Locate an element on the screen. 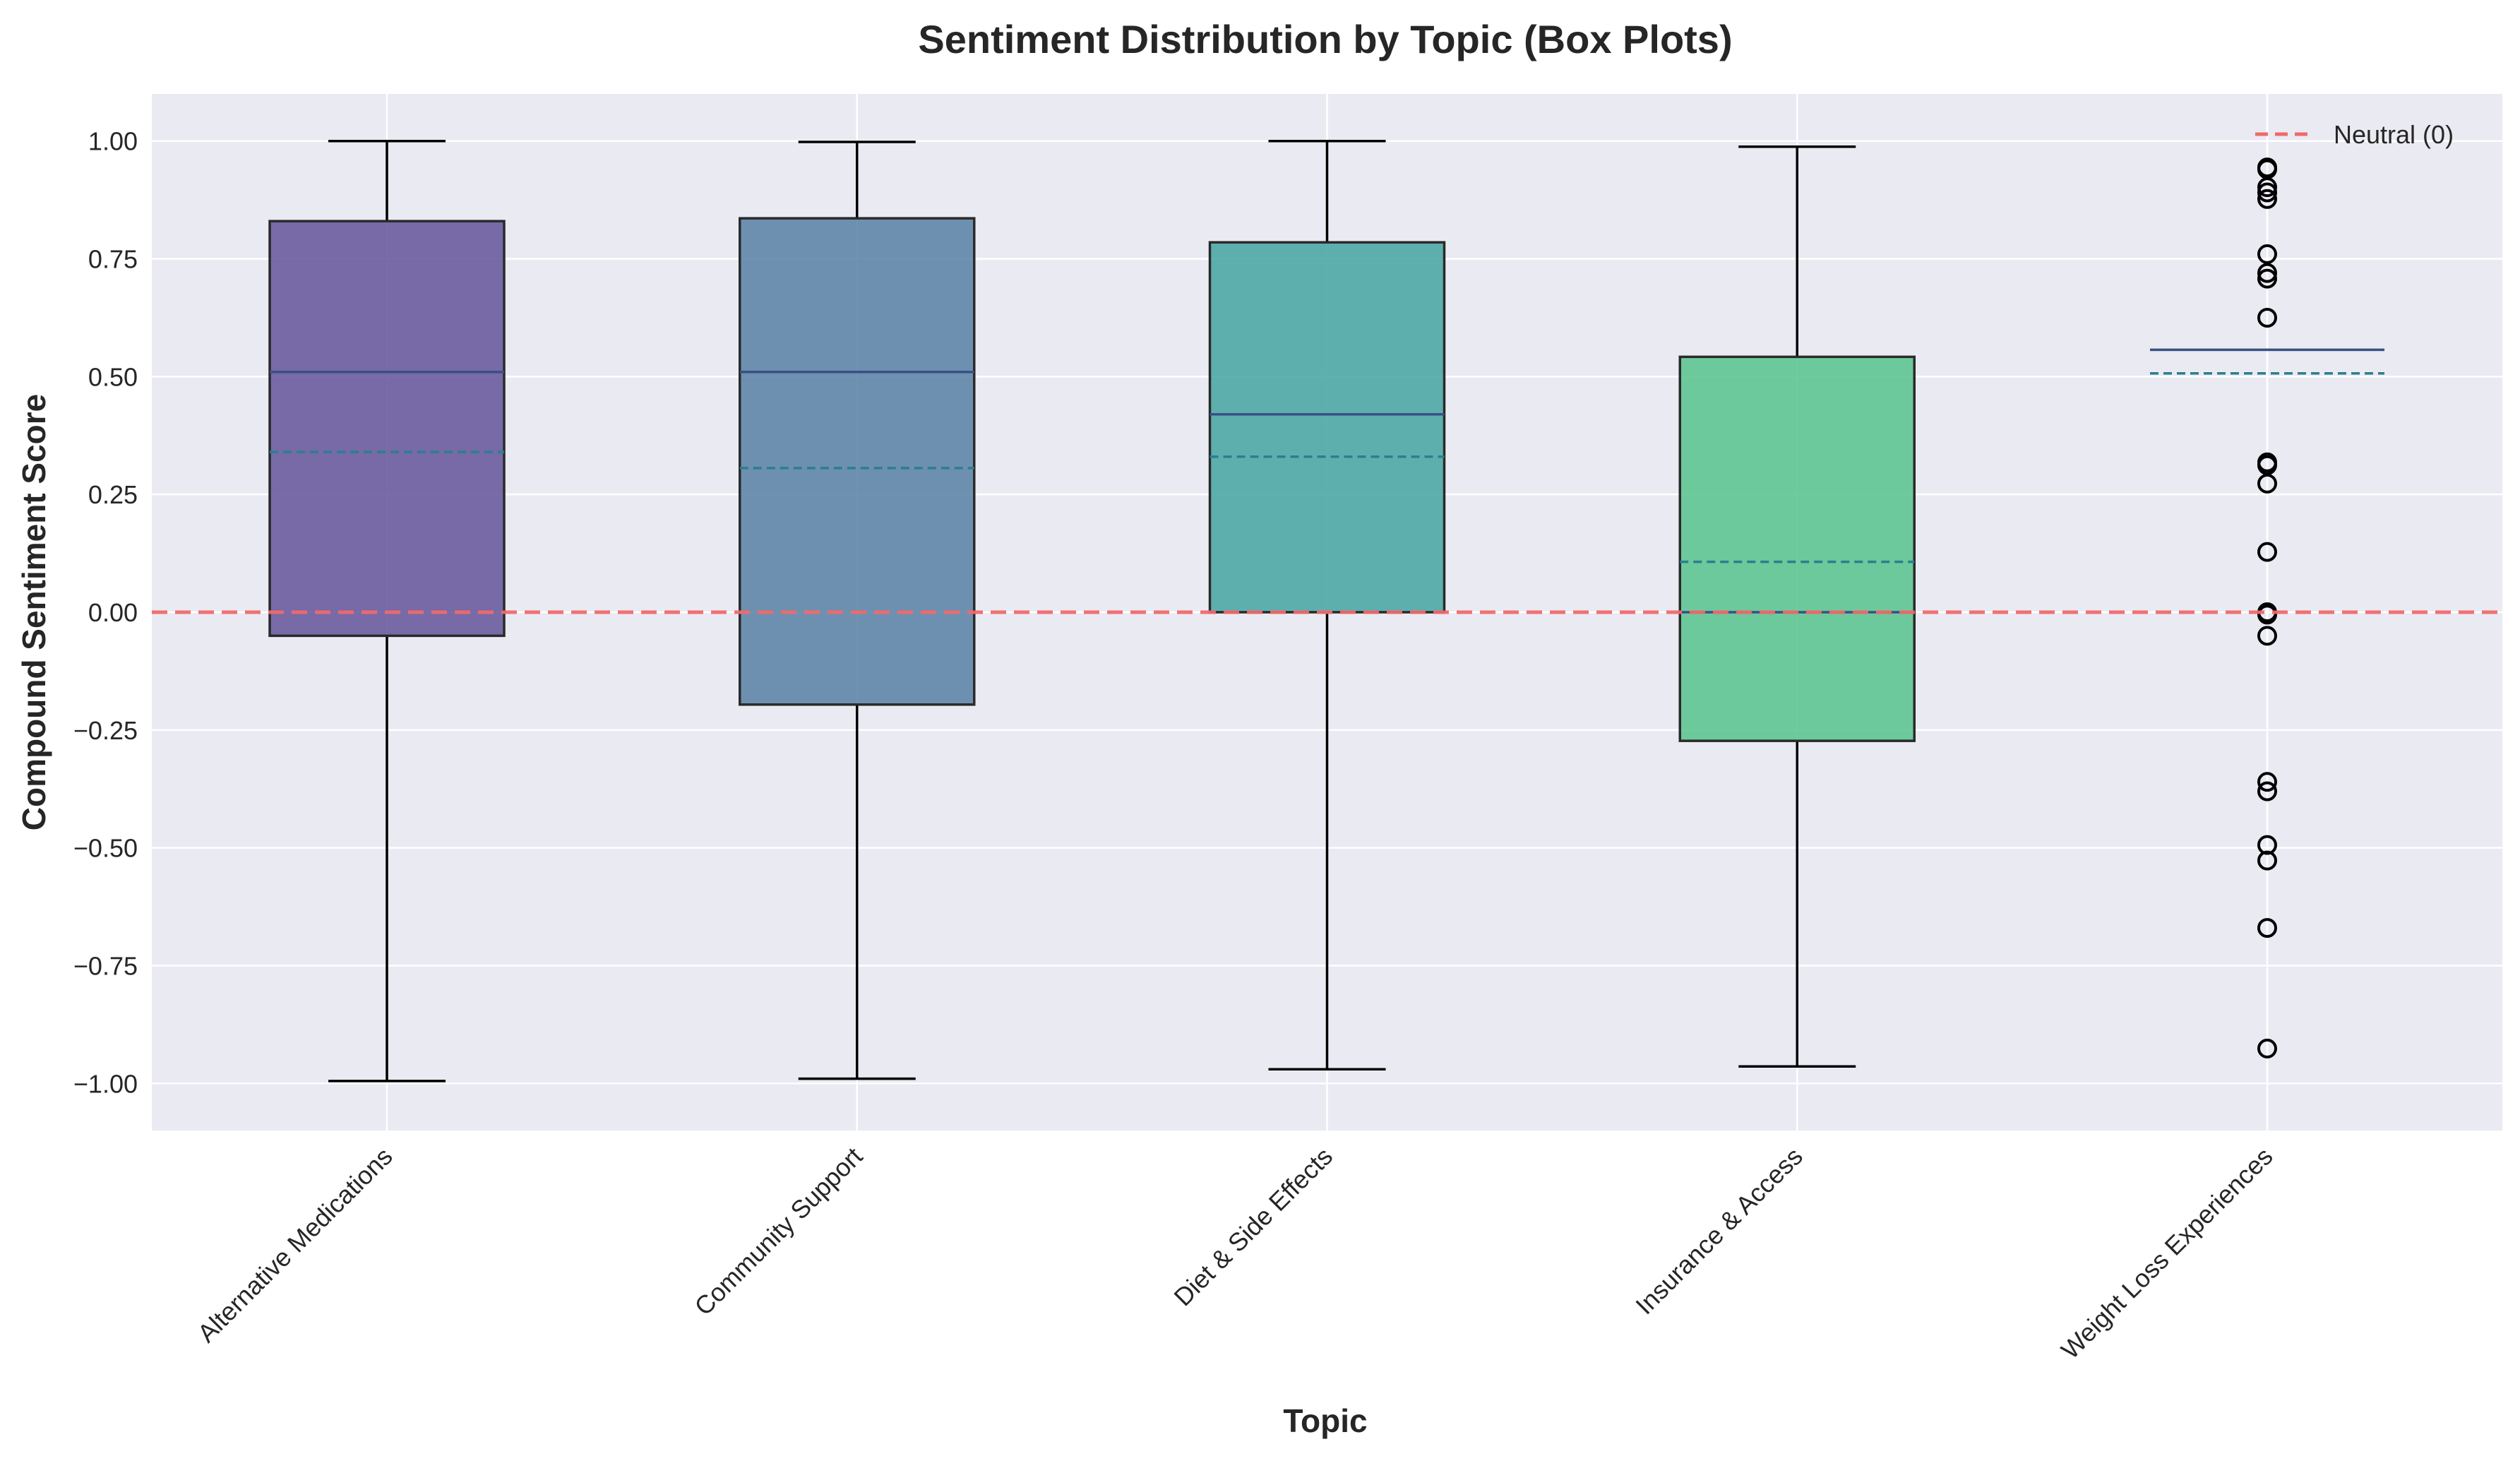 The height and width of the screenshot is (1461, 2520). y-tick-labels: −1.00 −0.75 −0.50 −0.25 0.00 0.25 0.50 0.75 1.00 is located at coordinates (106, 613).